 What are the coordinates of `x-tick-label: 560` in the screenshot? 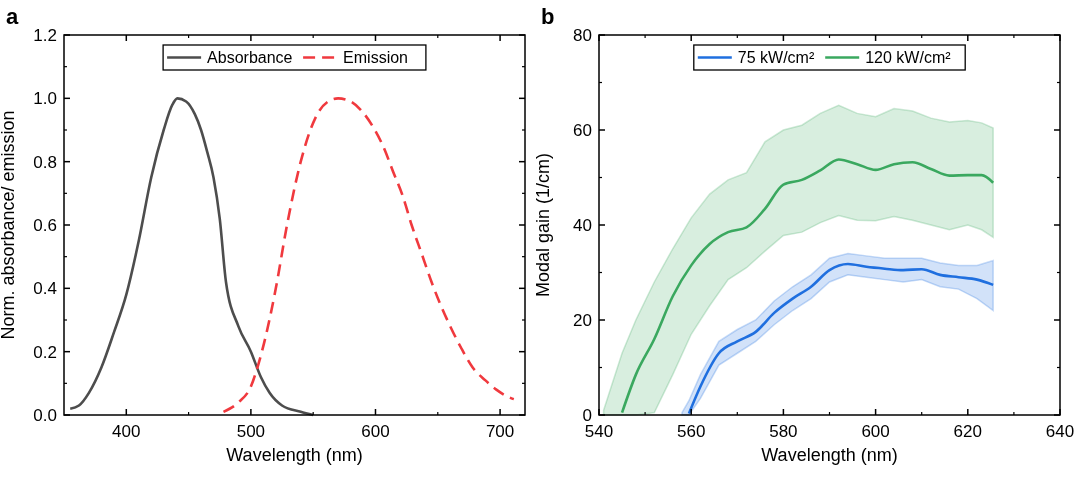 It's located at (691, 431).